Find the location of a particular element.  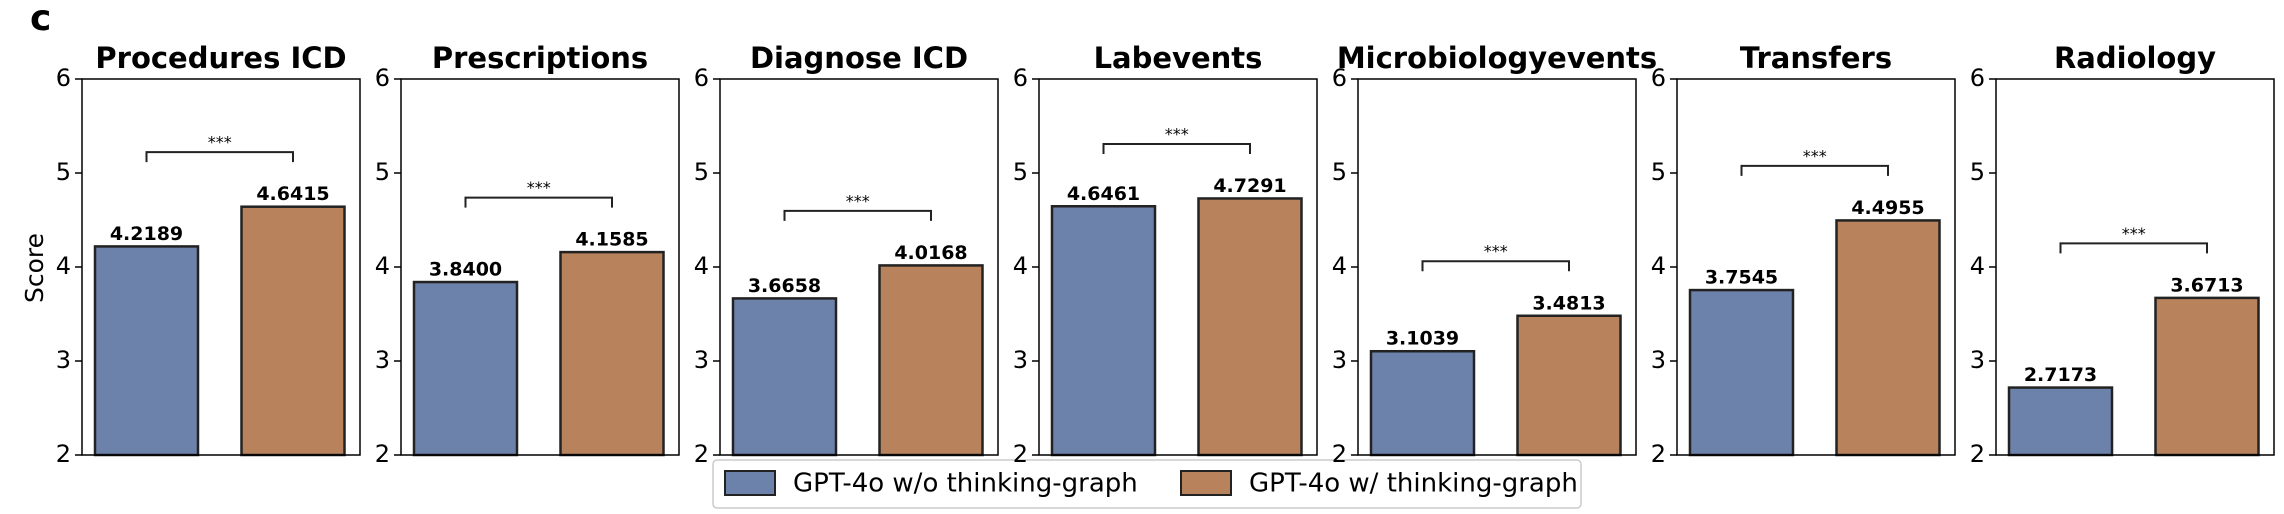

chart-title: Prescriptions is located at coordinates (540, 58).